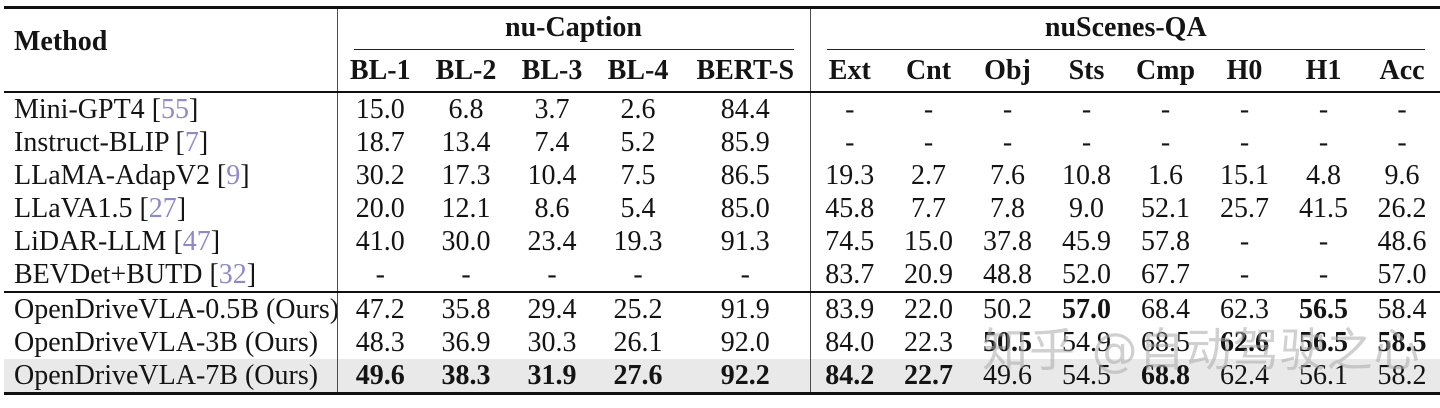 This screenshot has width=1440, height=408. Describe the element at coordinates (929, 342) in the screenshot. I see `metric-cell: 22.3` at that location.